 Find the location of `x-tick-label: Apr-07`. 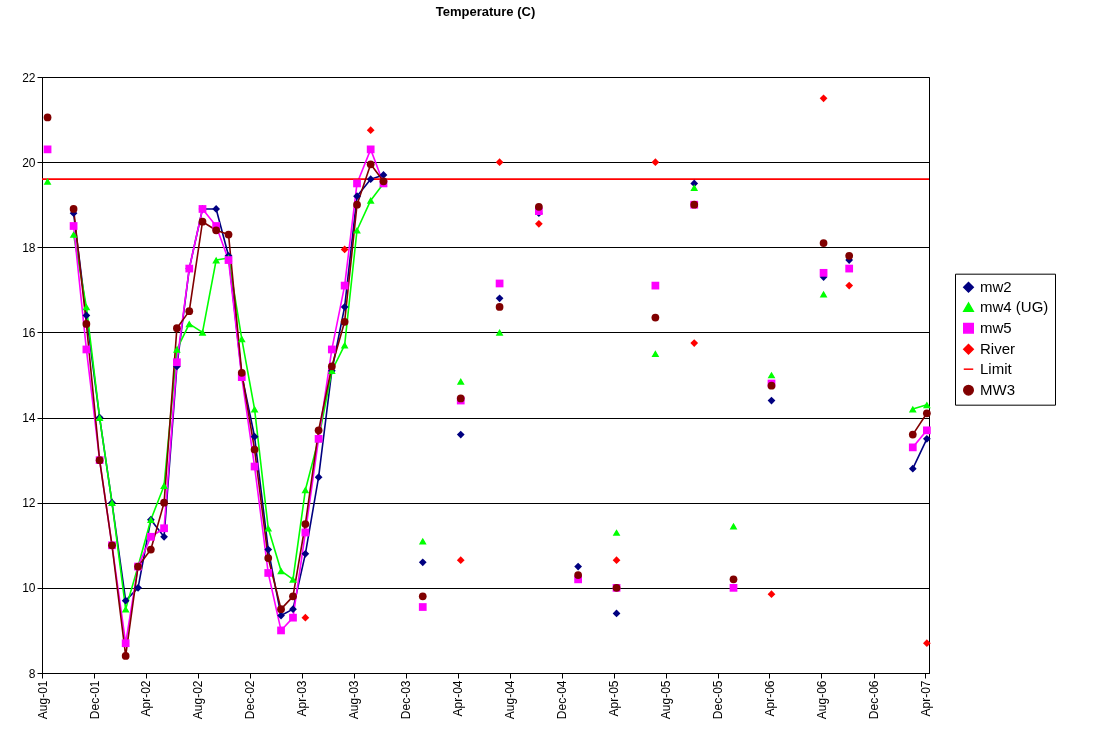

x-tick-label: Apr-07 is located at coordinates (925, 698).